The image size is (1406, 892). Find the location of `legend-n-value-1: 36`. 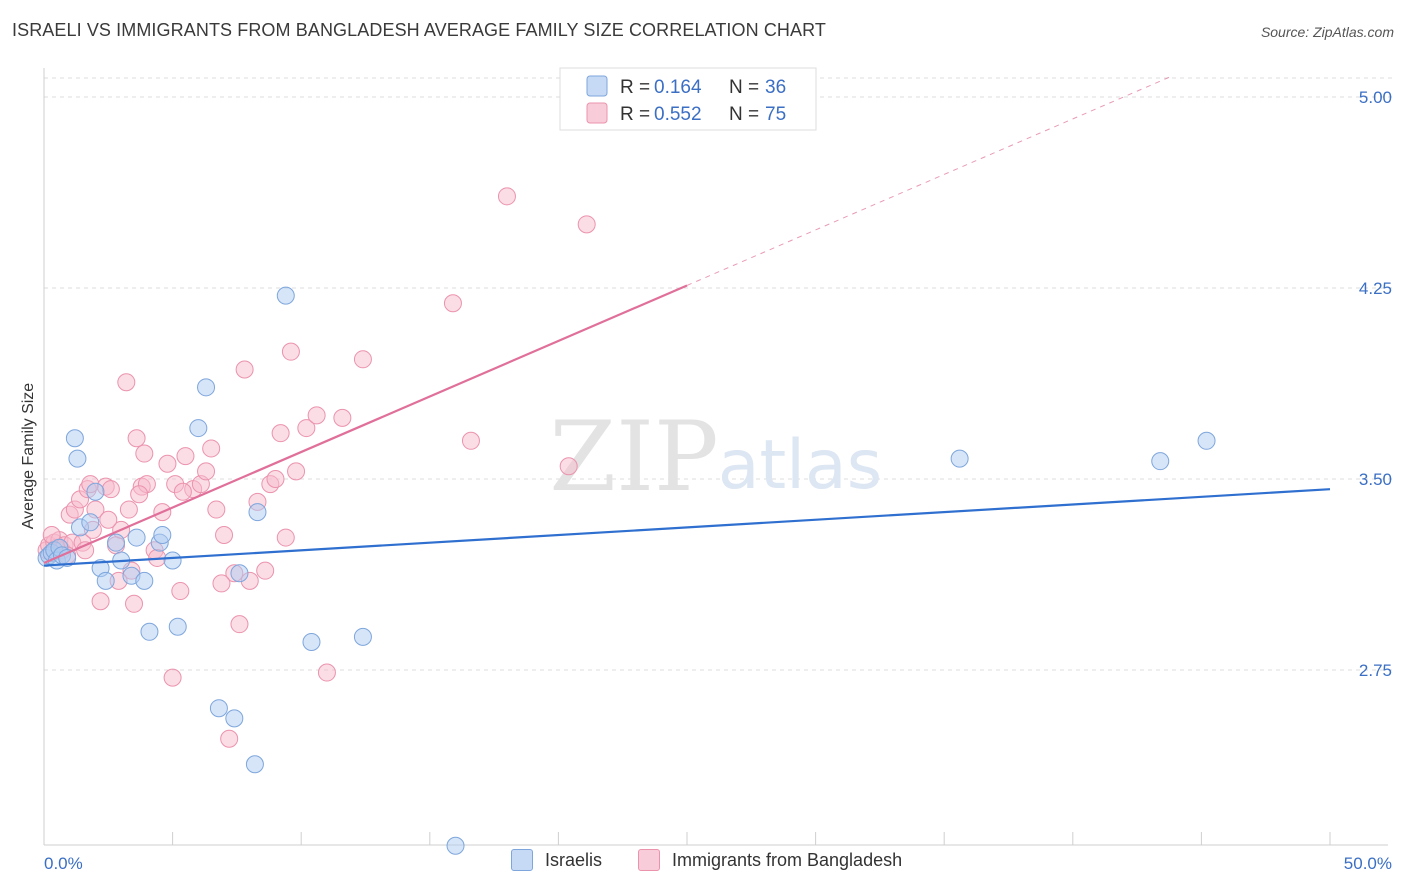

legend-n-value-1: 36 is located at coordinates (775, 87).